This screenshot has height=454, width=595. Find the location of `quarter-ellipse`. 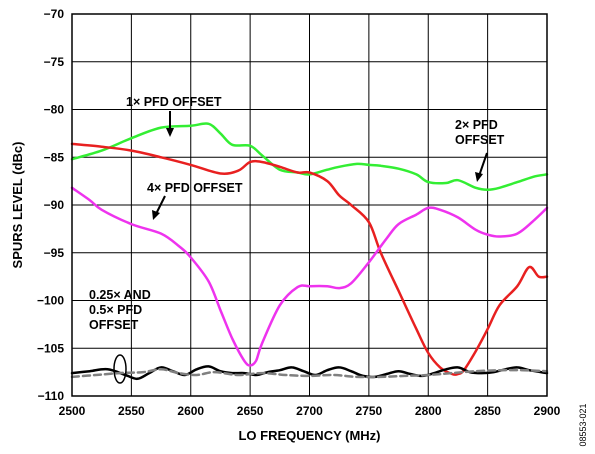

quarter-ellipse is located at coordinates (120, 369).